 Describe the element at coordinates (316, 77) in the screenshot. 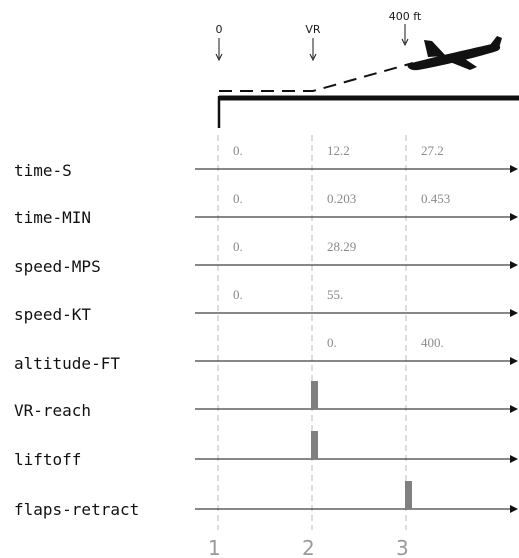

I see `takeoff-path` at that location.